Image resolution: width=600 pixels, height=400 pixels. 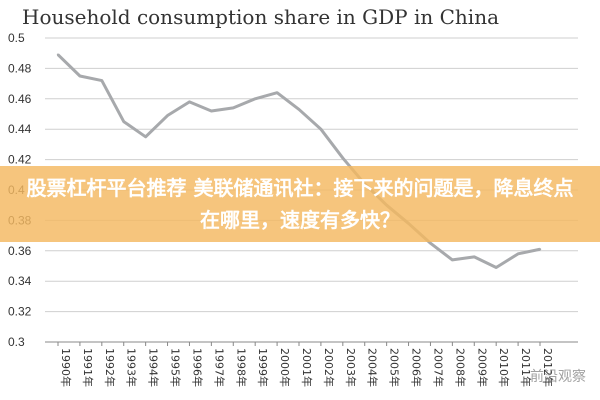 I want to click on x-tick-label: 1996年, so click(x=197, y=367).